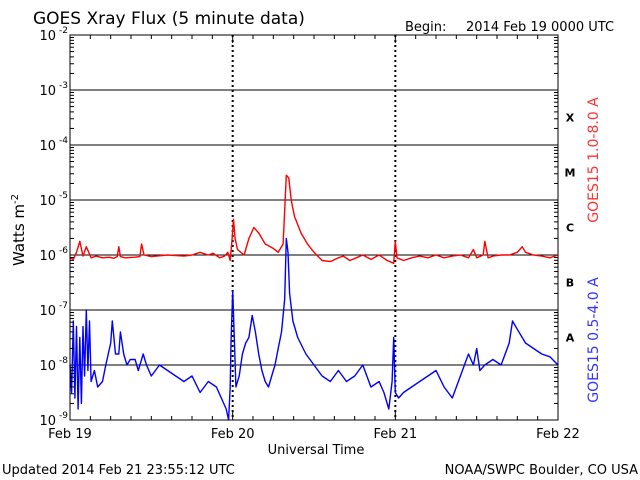 The height and width of the screenshot is (480, 640). I want to click on y-tick-exponent: -8, so click(63, 361).